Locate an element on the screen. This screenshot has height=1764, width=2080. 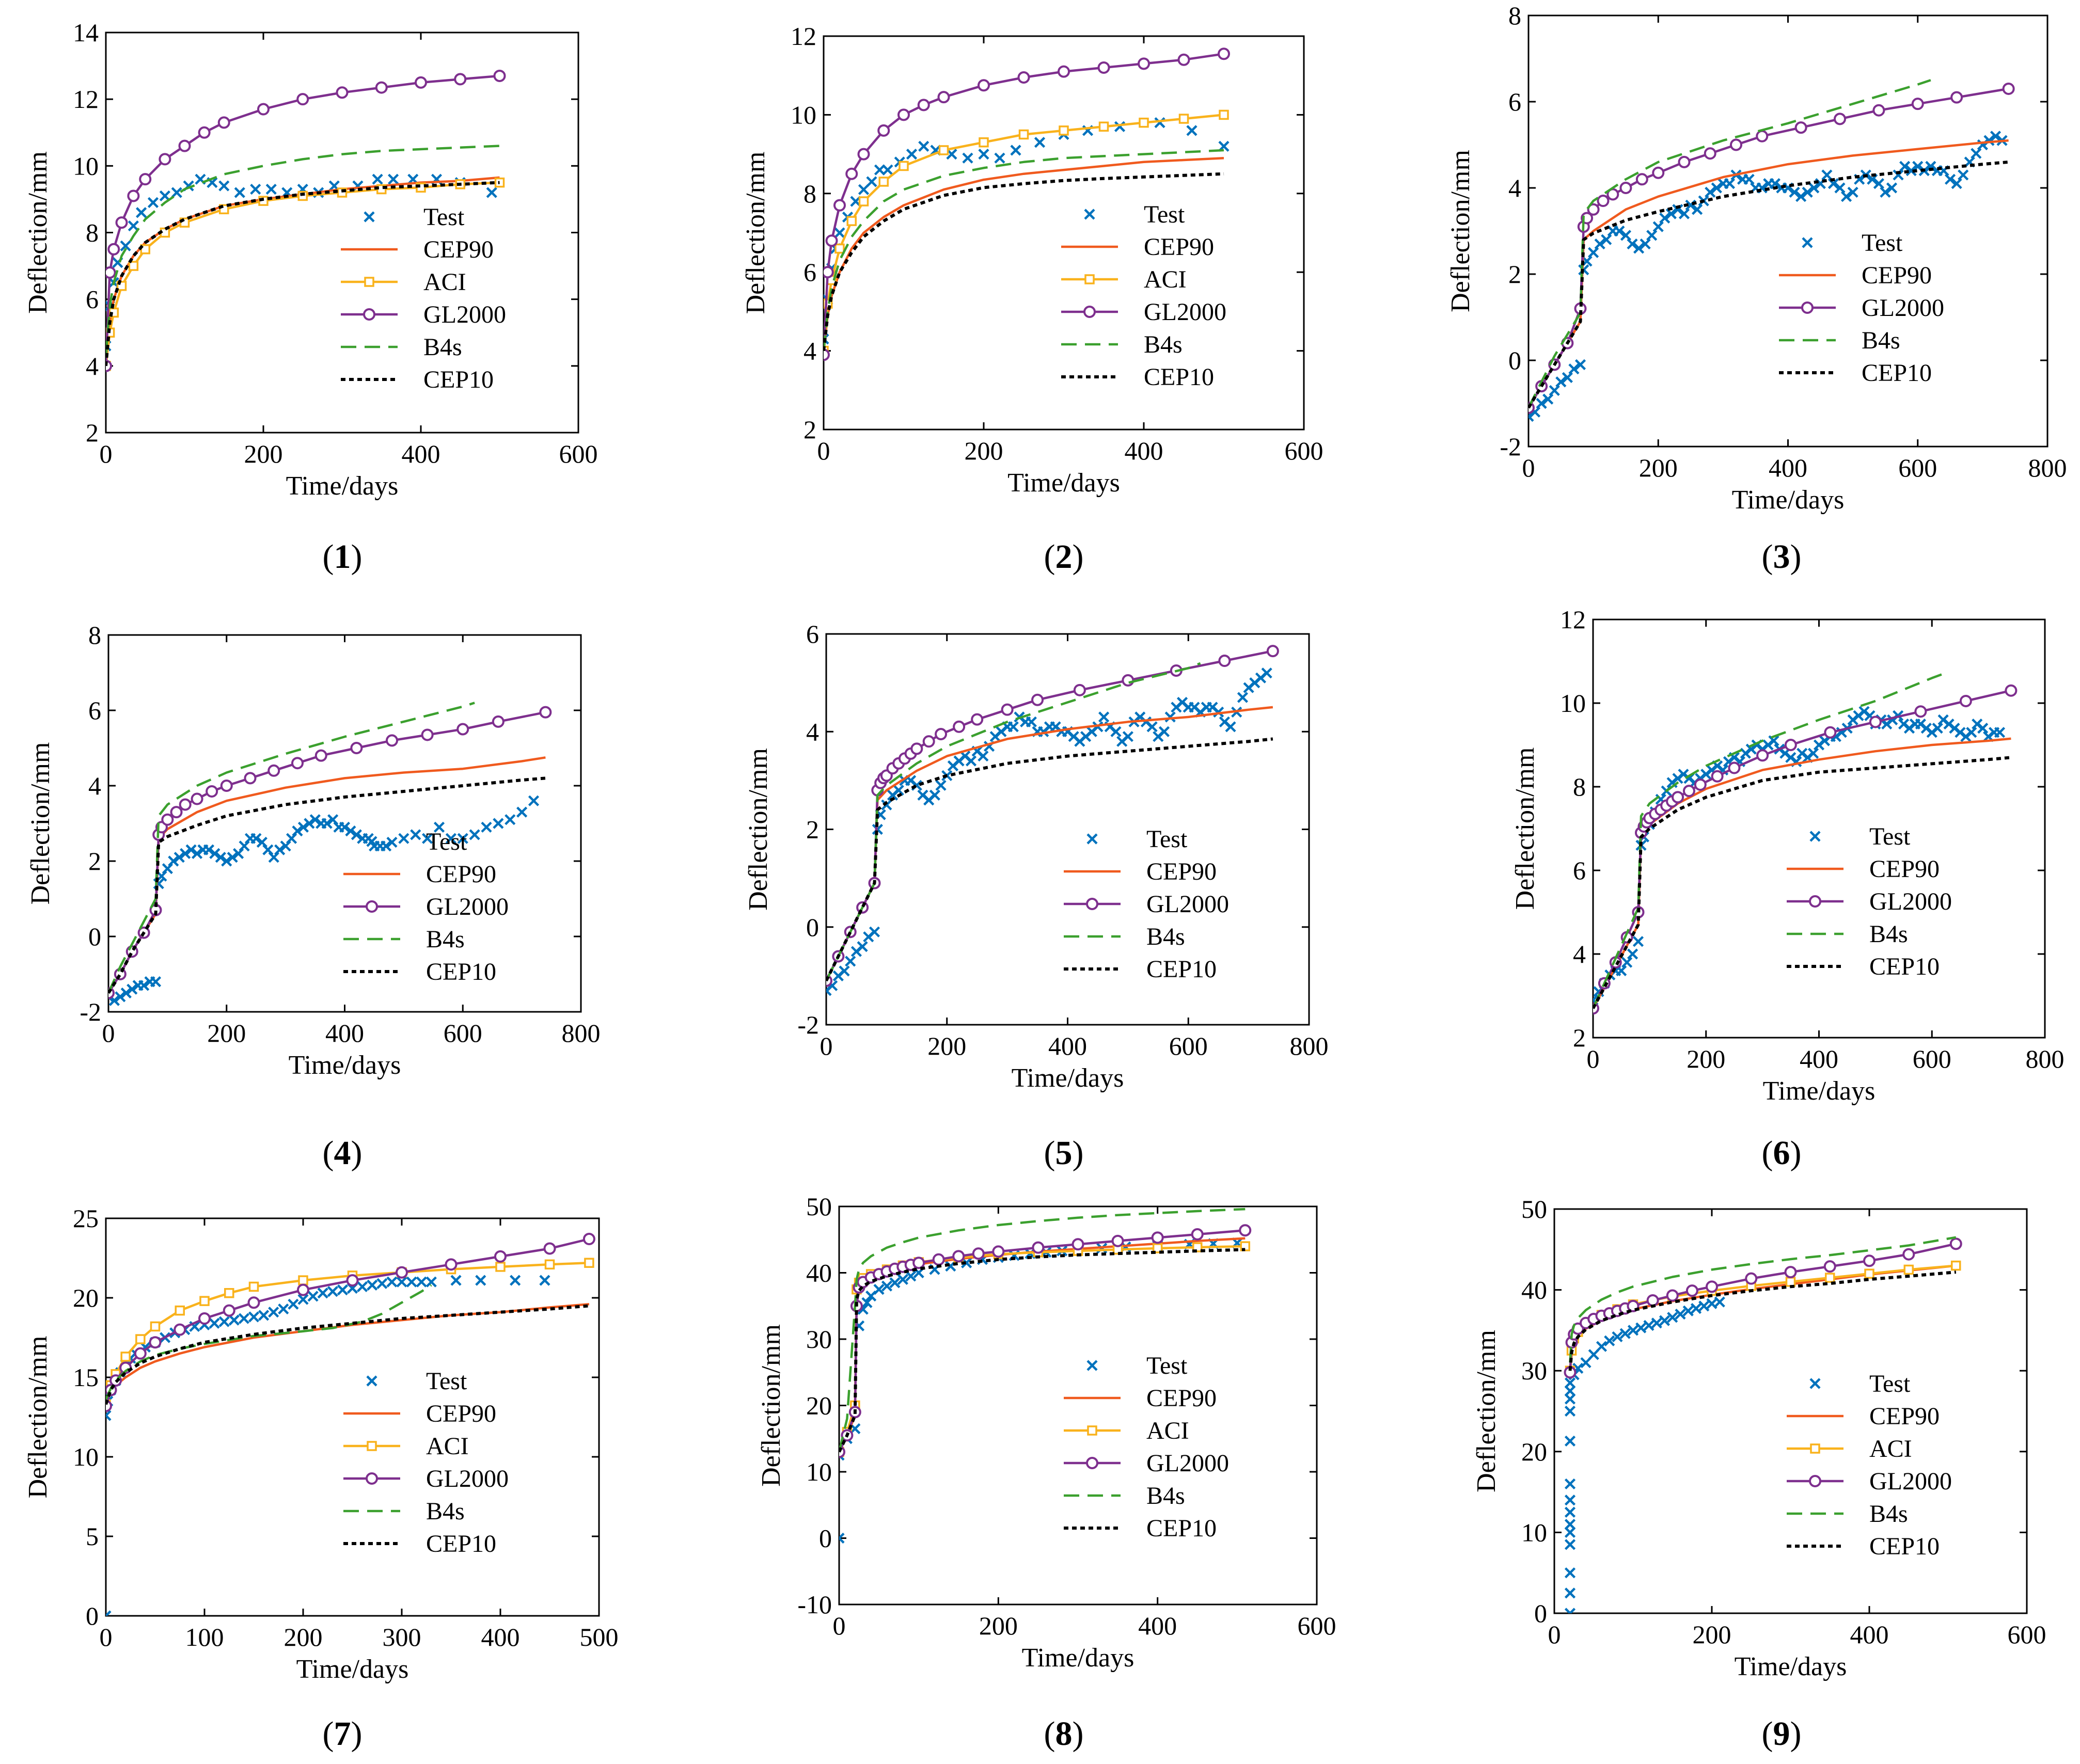
series-cep10 is located at coordinates (1762, 1320).